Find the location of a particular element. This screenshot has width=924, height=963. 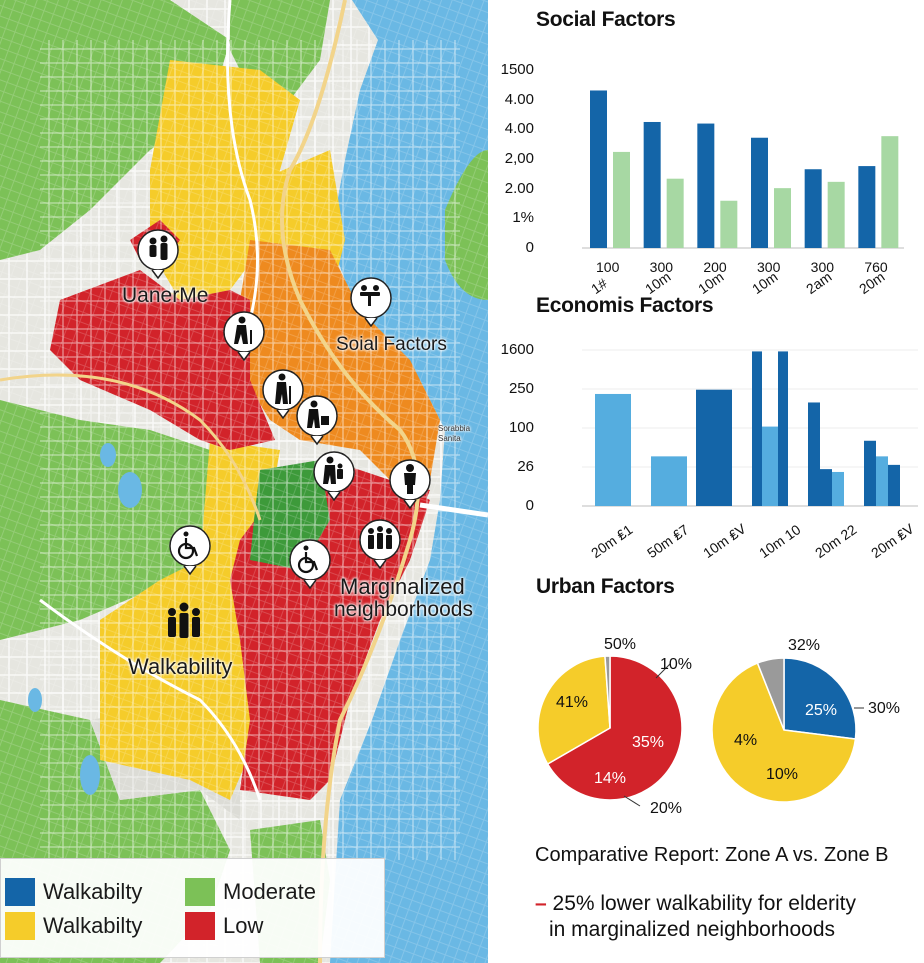

legend-label: Moderate is located at coordinates (269, 891).